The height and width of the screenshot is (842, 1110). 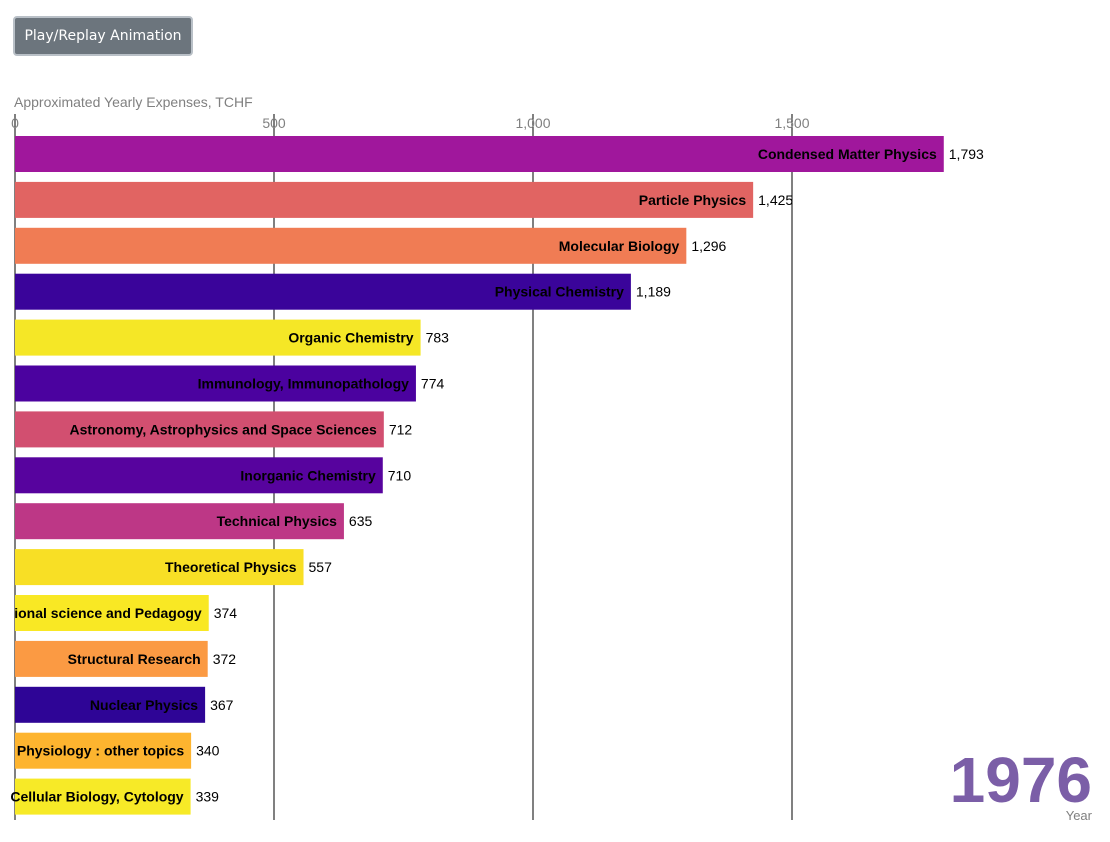 I want to click on bar-category-label: Theoretical Physics, so click(x=231, y=567).